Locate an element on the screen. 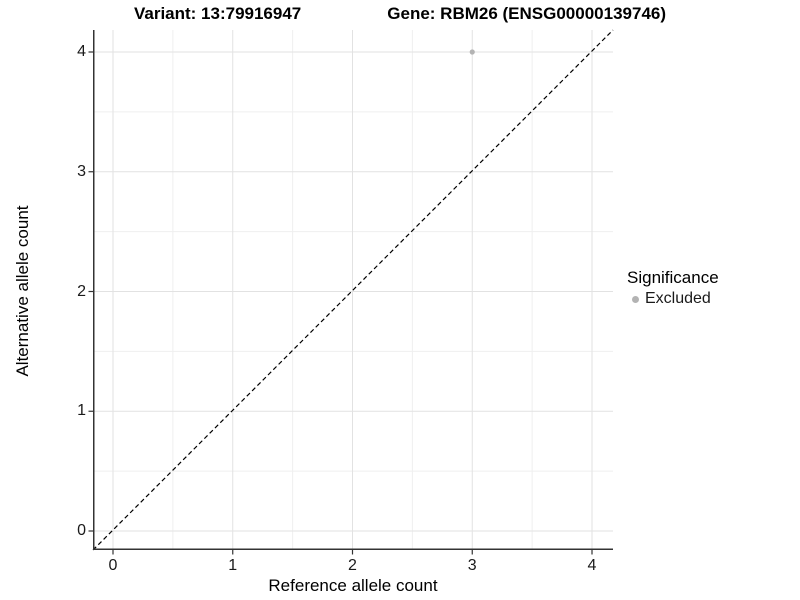 This screenshot has height=600, width=800. y-axis-title: Alternative allele count is located at coordinates (22, 291).